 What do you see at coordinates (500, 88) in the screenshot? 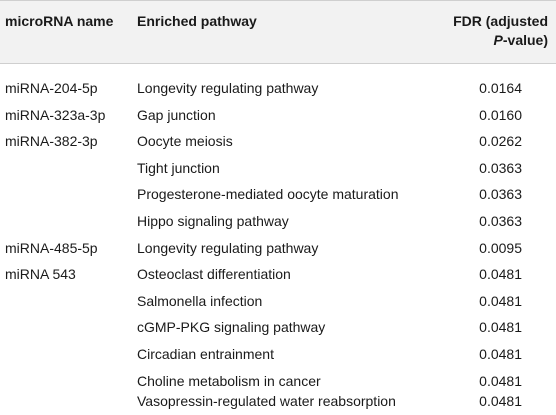
I see `cell-fdr: 0.0164` at bounding box center [500, 88].